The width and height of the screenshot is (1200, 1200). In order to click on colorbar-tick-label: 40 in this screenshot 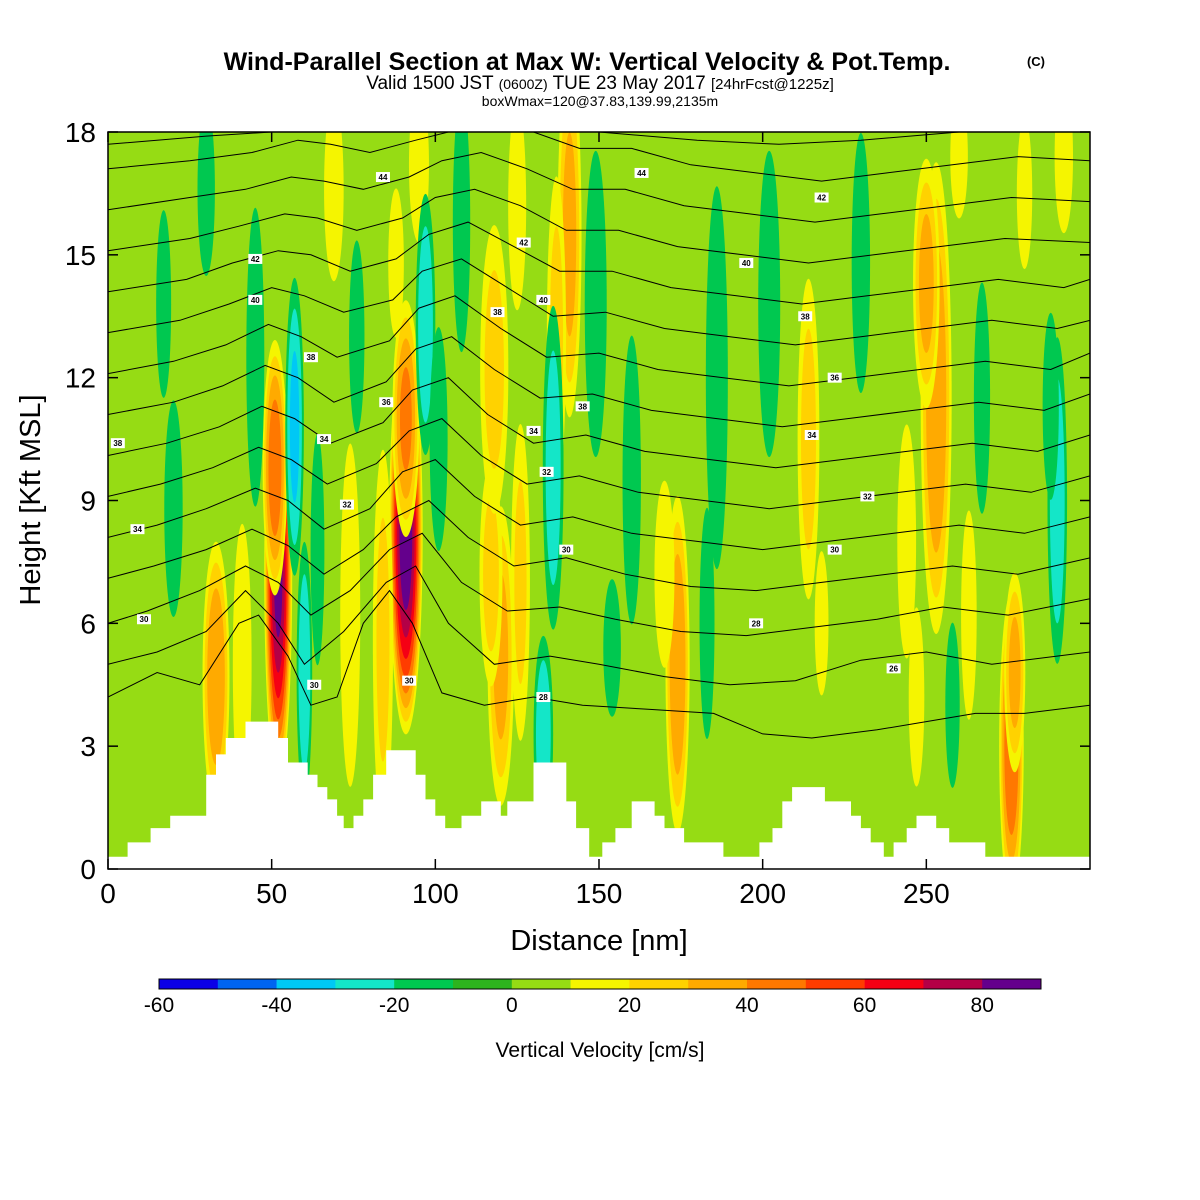, I will do `click(746, 1005)`.